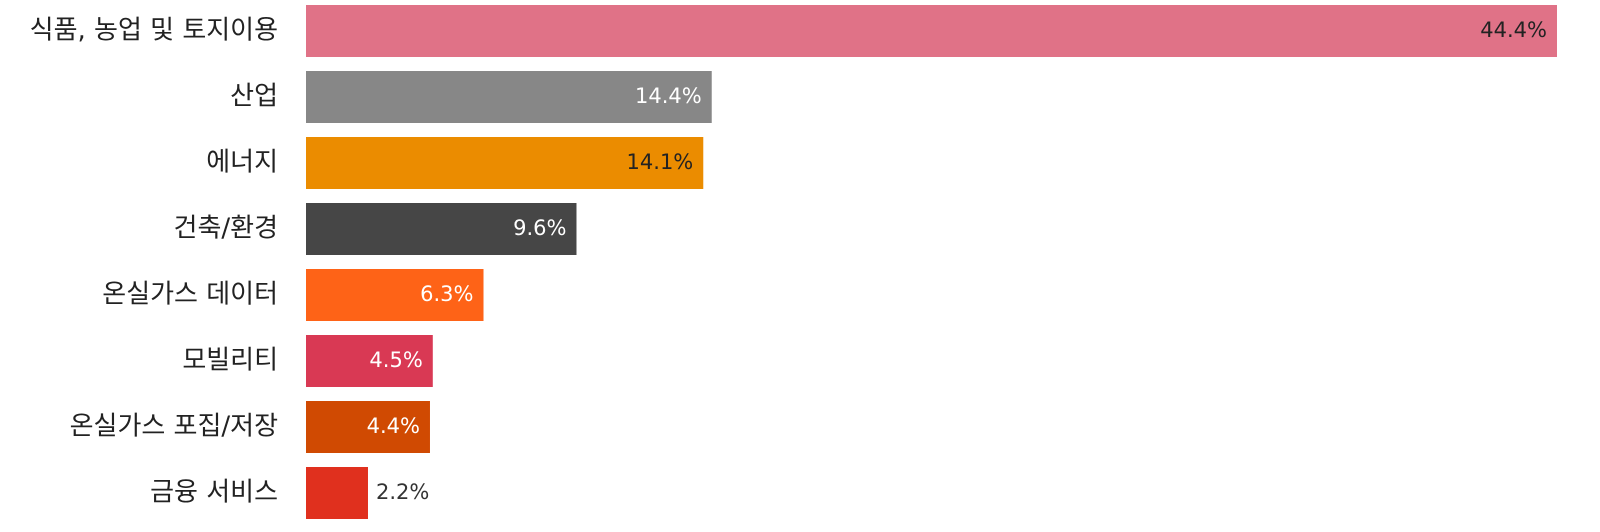 The image size is (1600, 532). Describe the element at coordinates (539, 228) in the screenshot. I see `value-label: 9.6%` at that location.